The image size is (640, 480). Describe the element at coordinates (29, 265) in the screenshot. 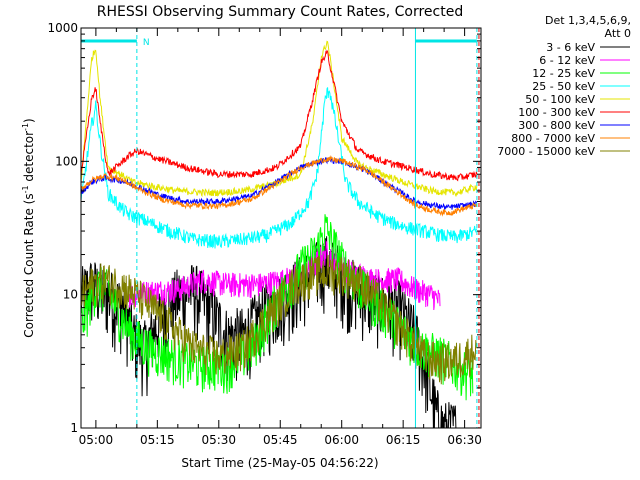

I see `y-axis-label-main: Corrected Count Rate (s` at that location.